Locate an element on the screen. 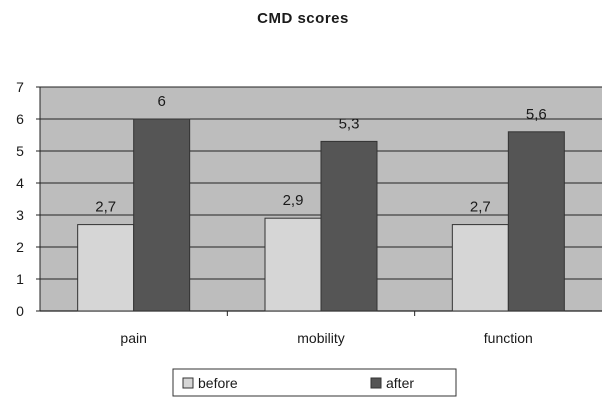 This screenshot has width=606, height=401. y-tick-label: 4 is located at coordinates (20, 183).